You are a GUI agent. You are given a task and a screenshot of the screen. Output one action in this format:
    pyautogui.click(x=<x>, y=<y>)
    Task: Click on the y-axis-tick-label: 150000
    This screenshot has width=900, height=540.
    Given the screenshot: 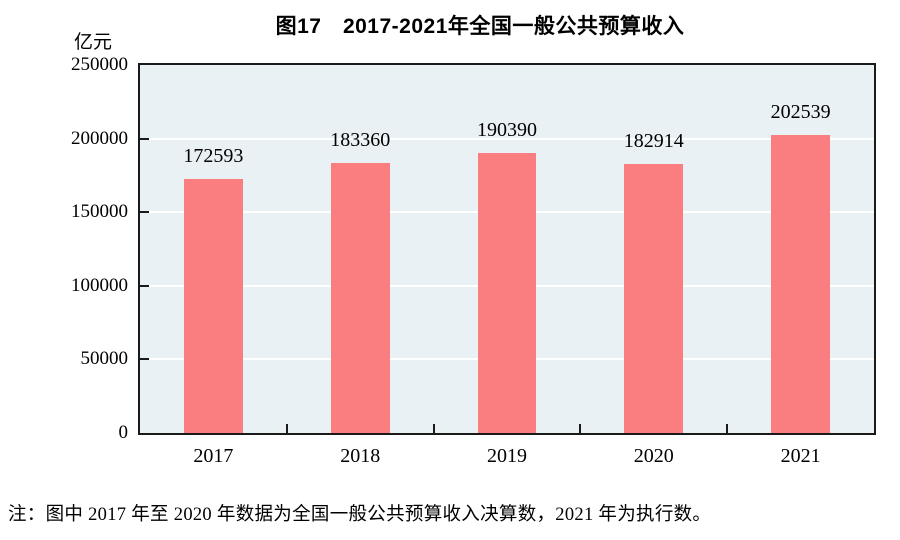 What is the action you would take?
    pyautogui.click(x=99, y=212)
    